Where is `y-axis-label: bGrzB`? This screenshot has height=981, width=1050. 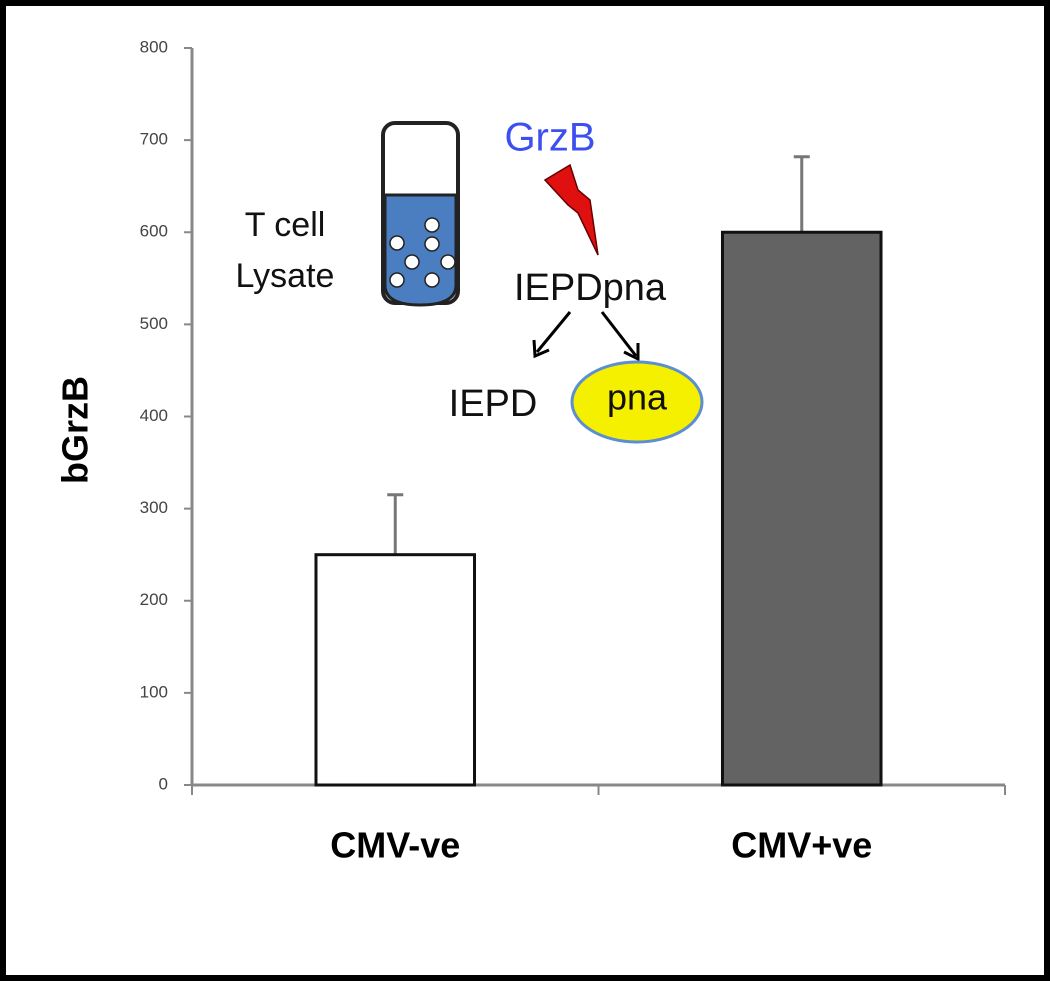 y-axis-label: bGrzB is located at coordinates (75, 430).